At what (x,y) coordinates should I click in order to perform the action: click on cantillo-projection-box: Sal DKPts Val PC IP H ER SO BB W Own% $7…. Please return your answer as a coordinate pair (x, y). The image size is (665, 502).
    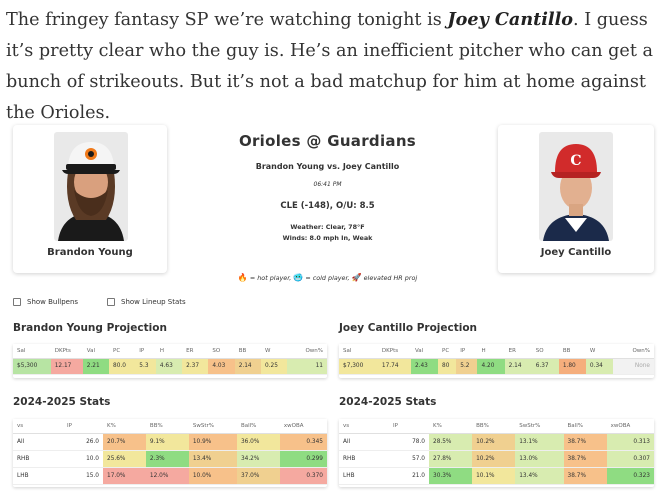
    Looking at the image, I should click on (496, 361).